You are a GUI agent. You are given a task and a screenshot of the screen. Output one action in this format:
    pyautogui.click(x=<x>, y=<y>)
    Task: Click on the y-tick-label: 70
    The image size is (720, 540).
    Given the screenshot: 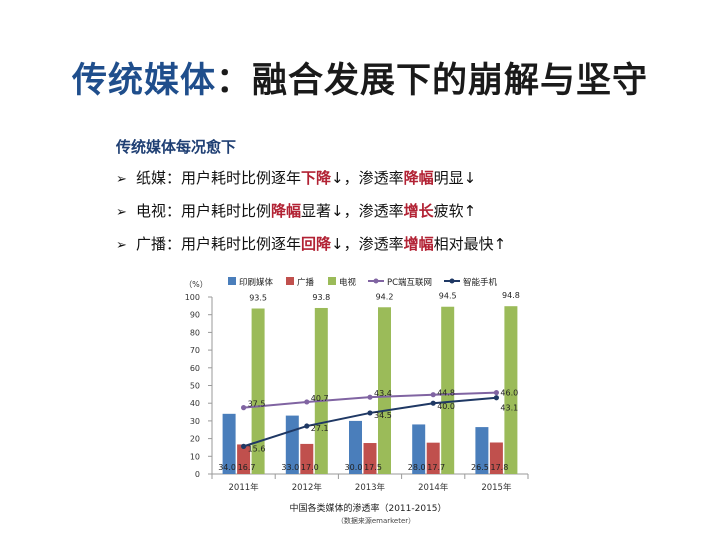 What is the action you would take?
    pyautogui.click(x=195, y=350)
    